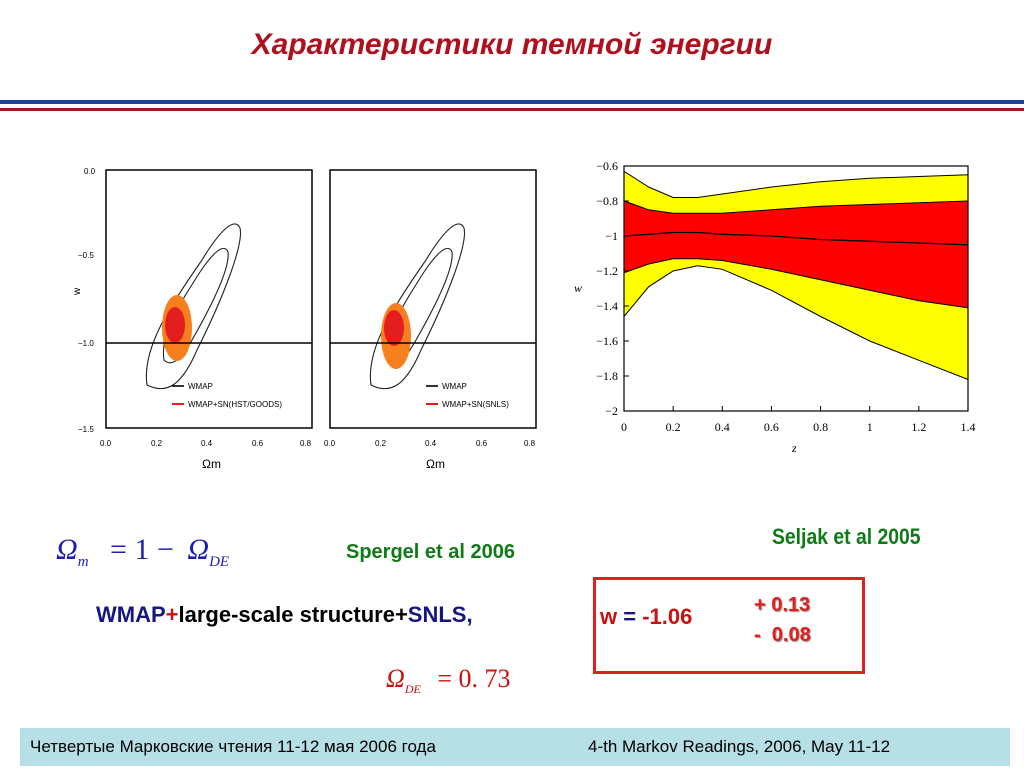 The height and width of the screenshot is (768, 1024). I want to click on w-result-box, so click(729, 625).